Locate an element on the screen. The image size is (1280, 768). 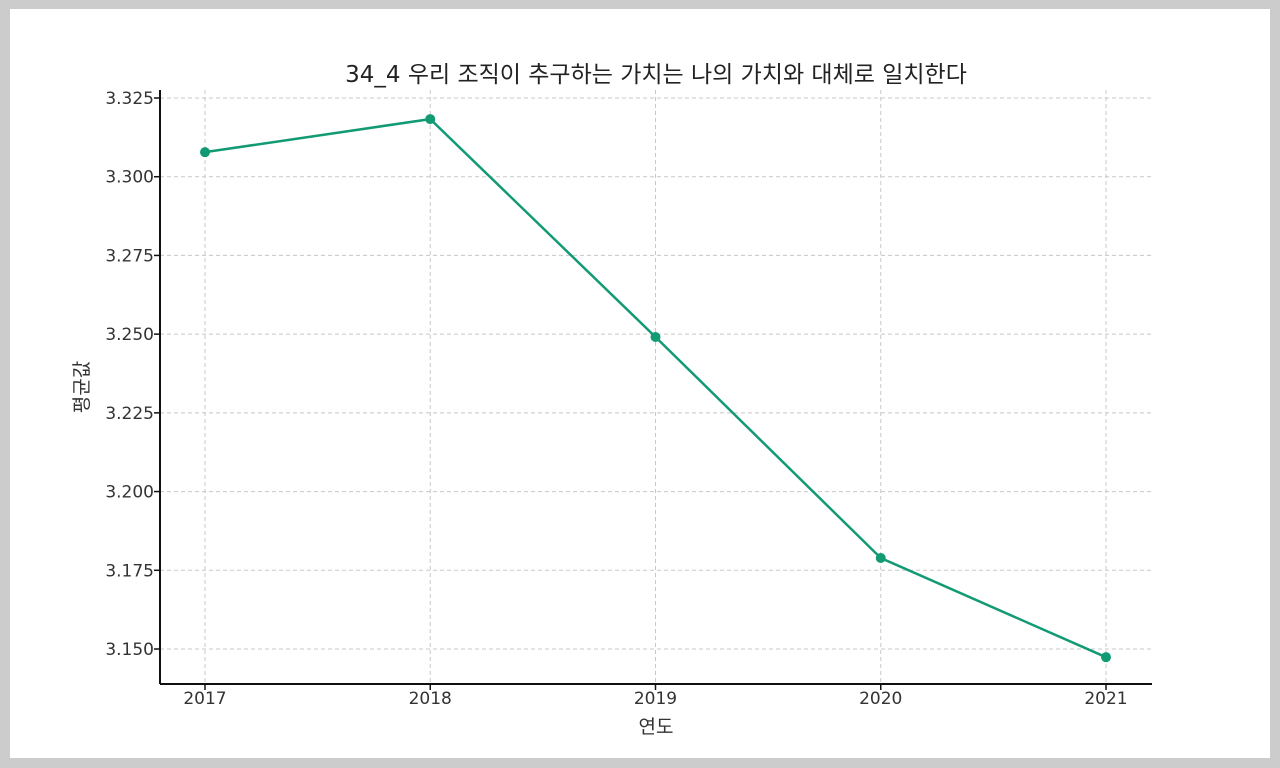
y-tick-label: 3.200 is located at coordinates (129, 493).